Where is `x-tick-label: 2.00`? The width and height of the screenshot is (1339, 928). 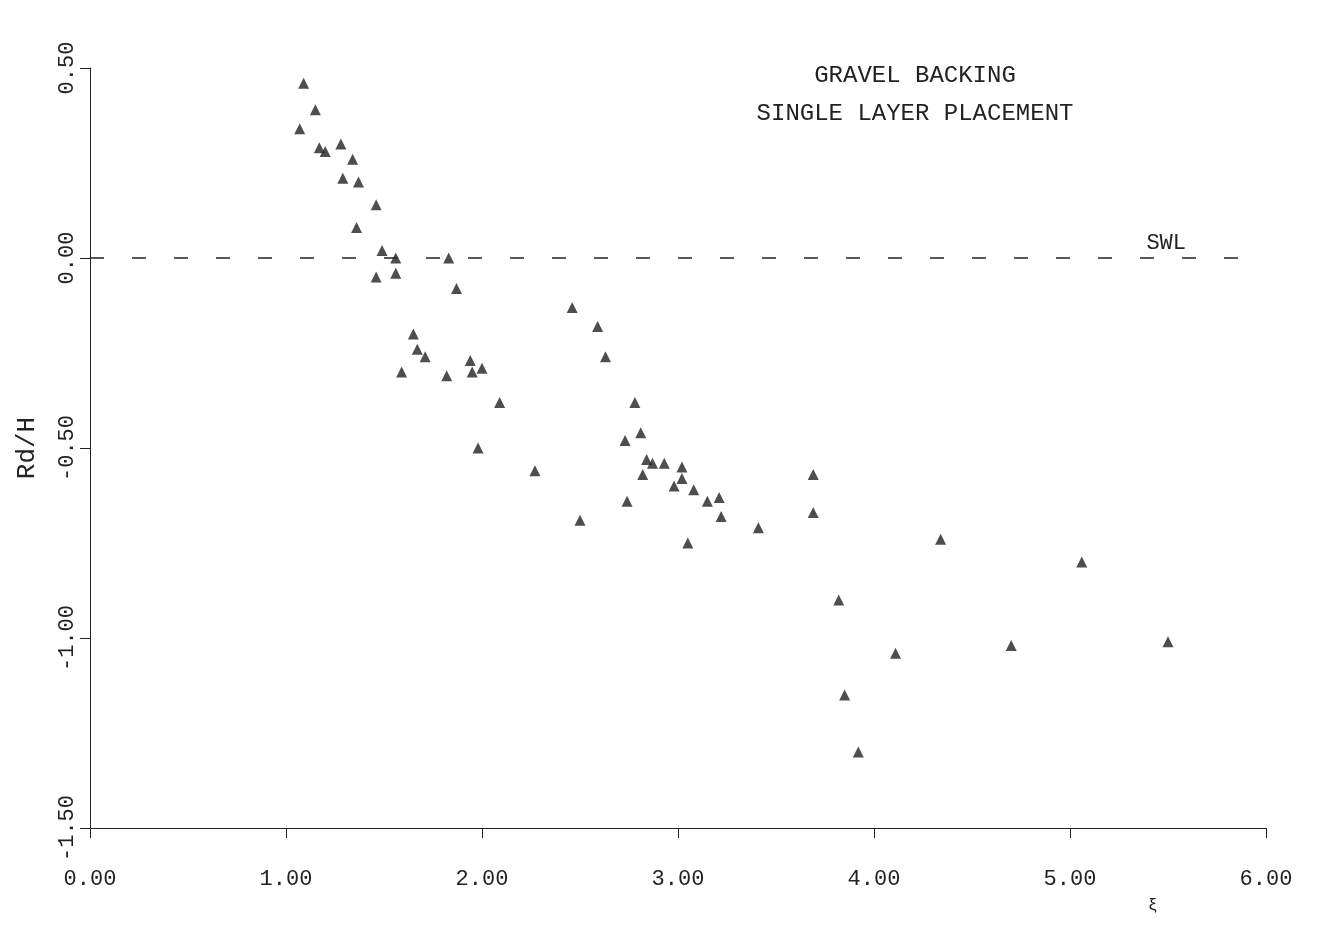
x-tick-label: 2.00 is located at coordinates (482, 879).